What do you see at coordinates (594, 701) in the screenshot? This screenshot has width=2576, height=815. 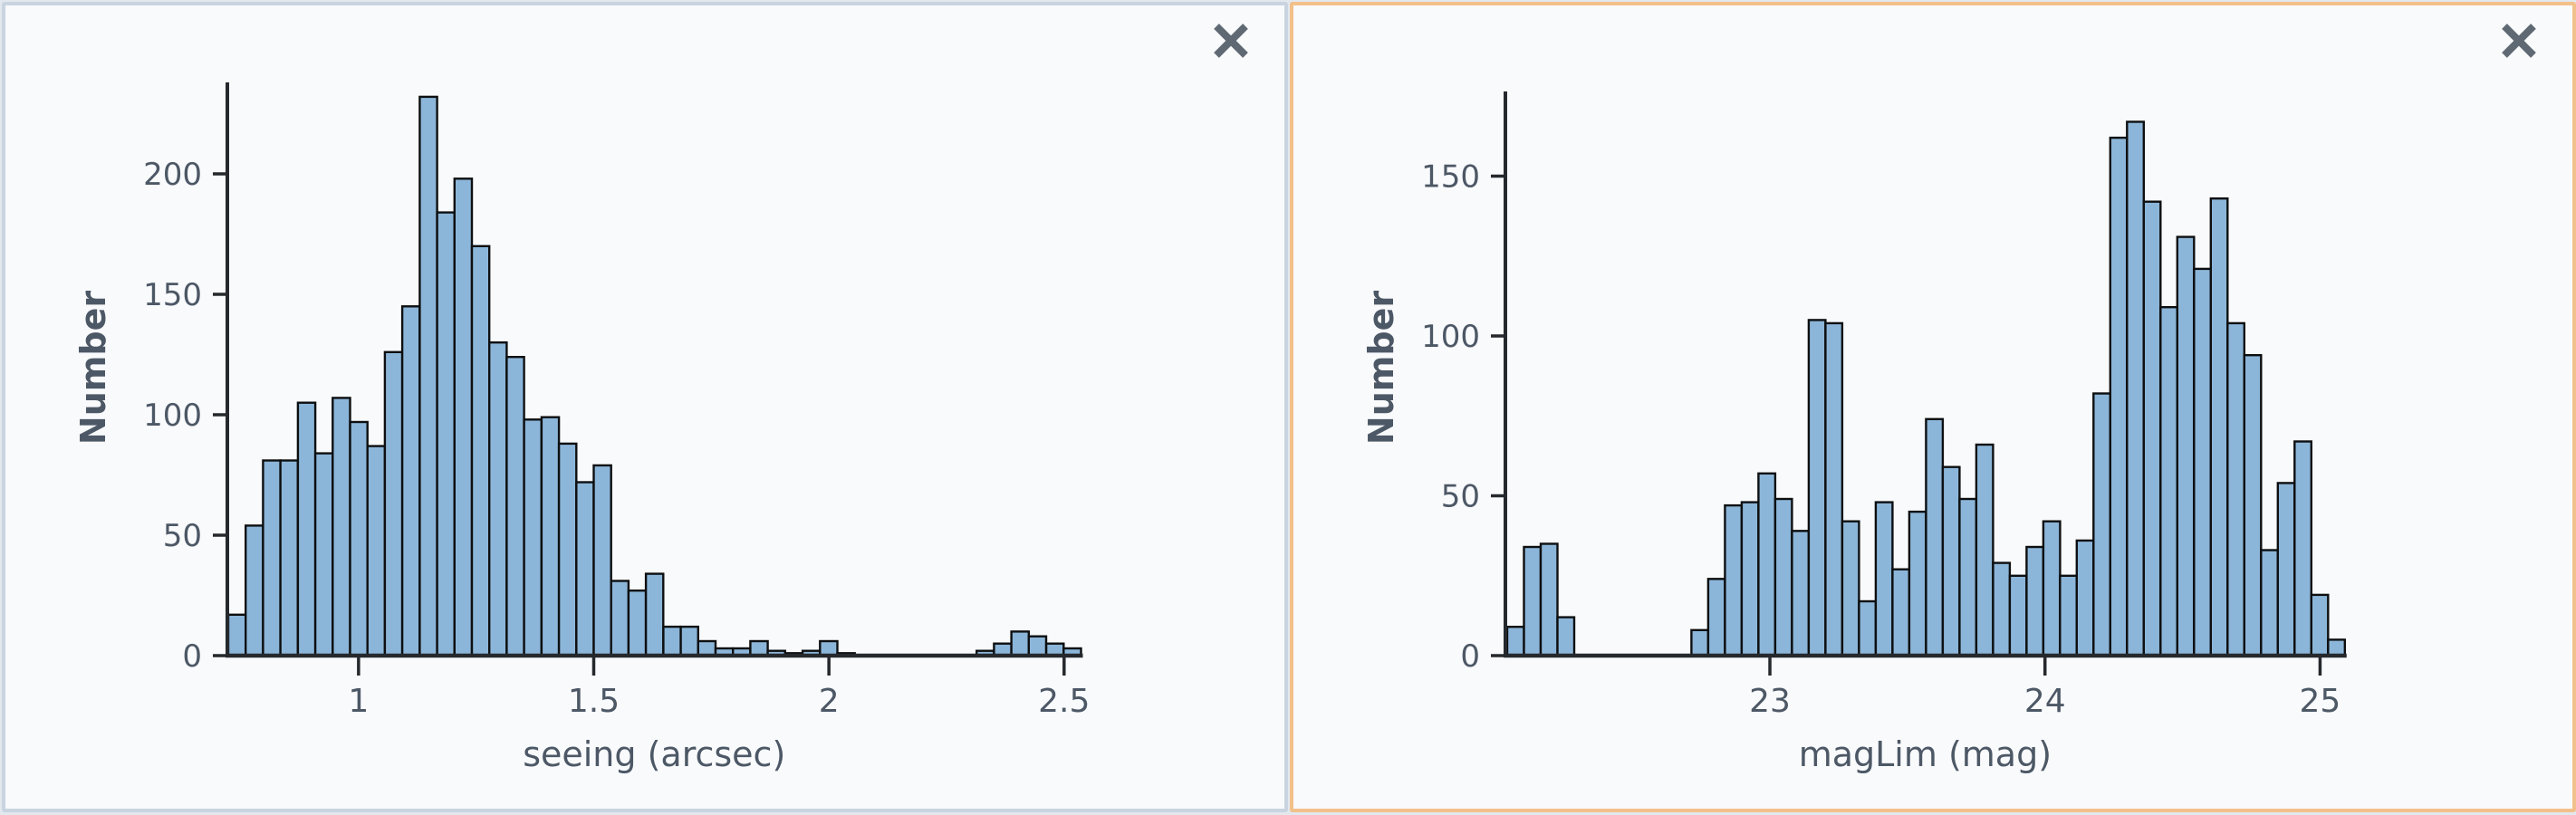 I see `x-tick-label: 1.5` at bounding box center [594, 701].